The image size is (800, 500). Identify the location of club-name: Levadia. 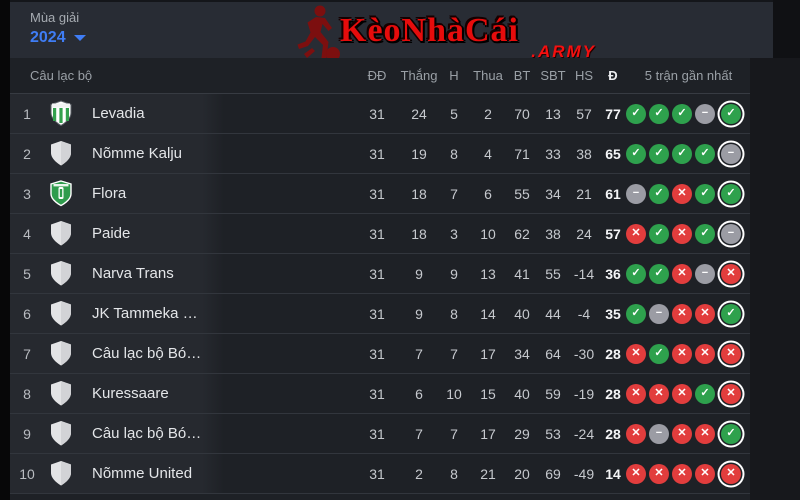
(118, 113).